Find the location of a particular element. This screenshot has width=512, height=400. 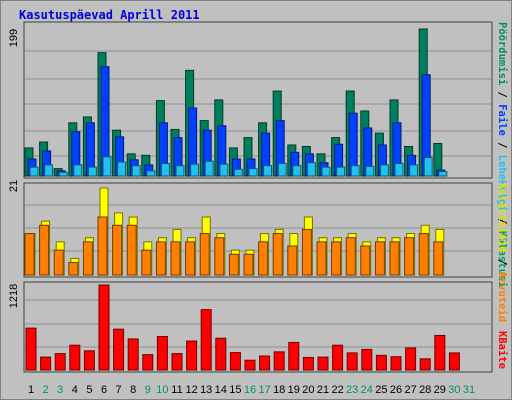

middle-panel-legend: Külastajaid / Arvuteid is located at coordinates (502, 252).